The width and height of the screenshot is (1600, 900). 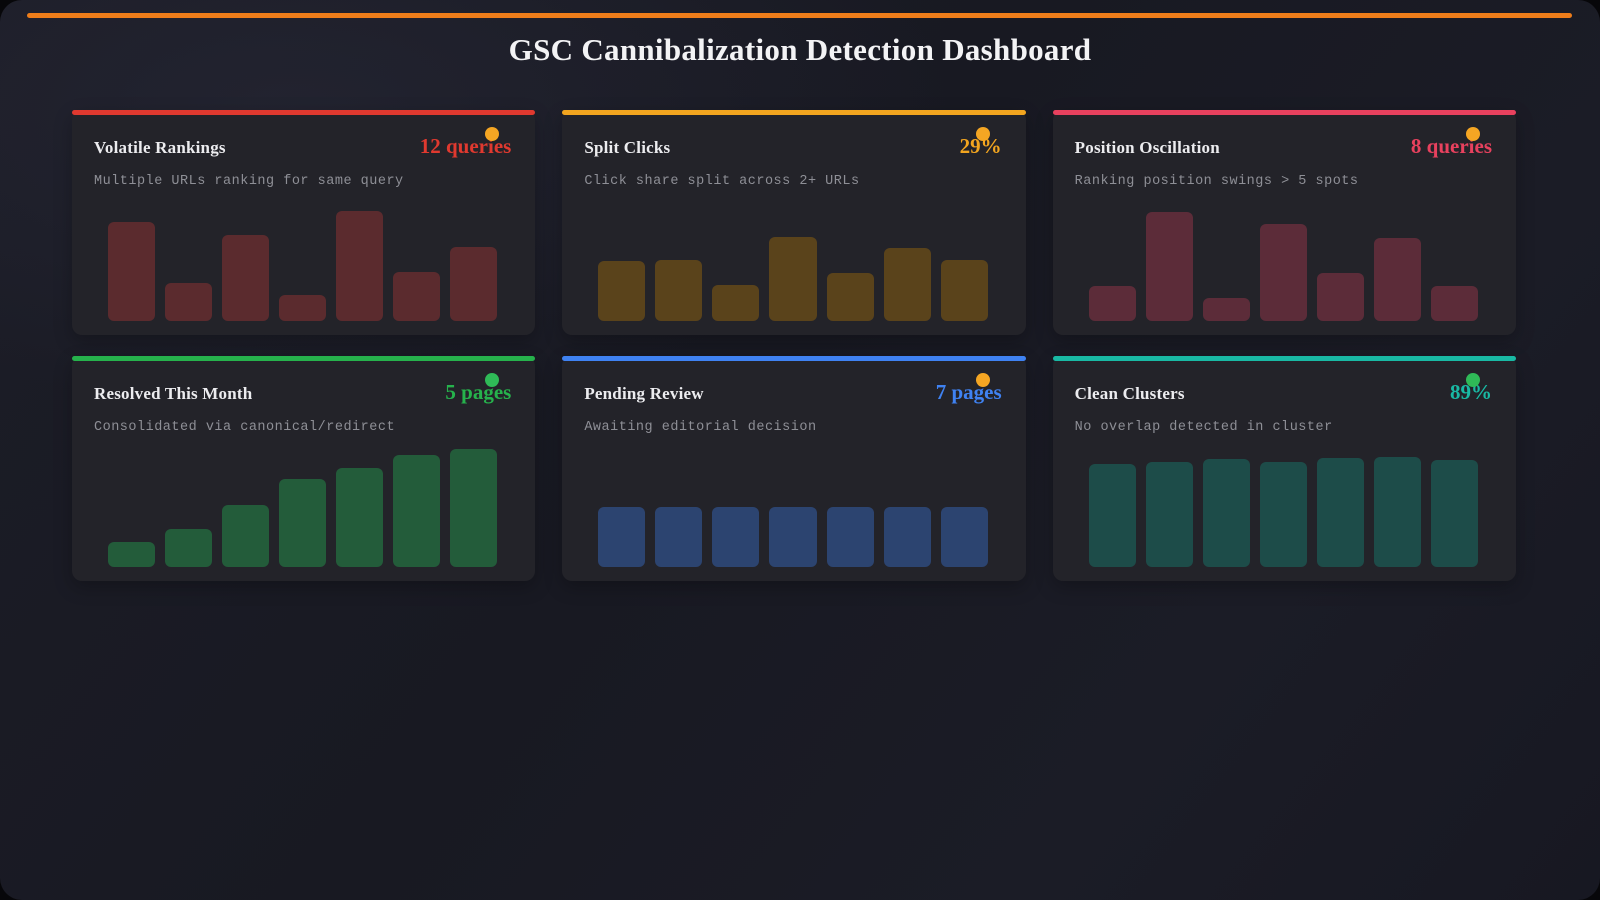 I want to click on card-header: Volatile Rankings 12 queries, so click(x=302, y=143).